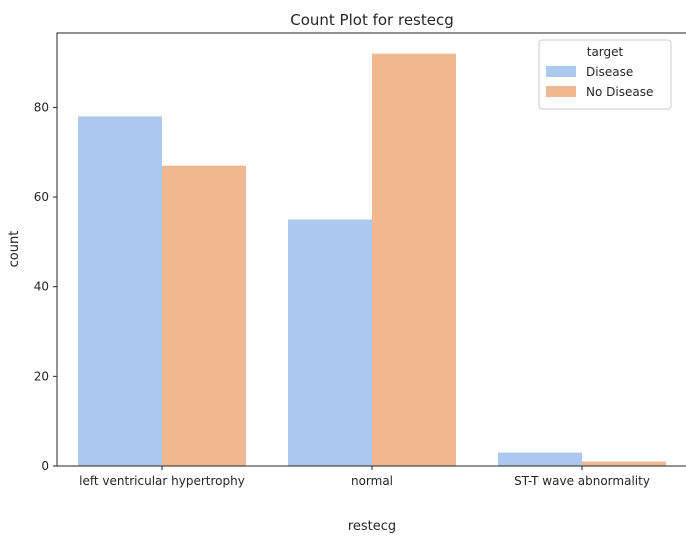 The image size is (686, 547). I want to click on y-axis: 0 20 40 60 80, so click(45, 286).